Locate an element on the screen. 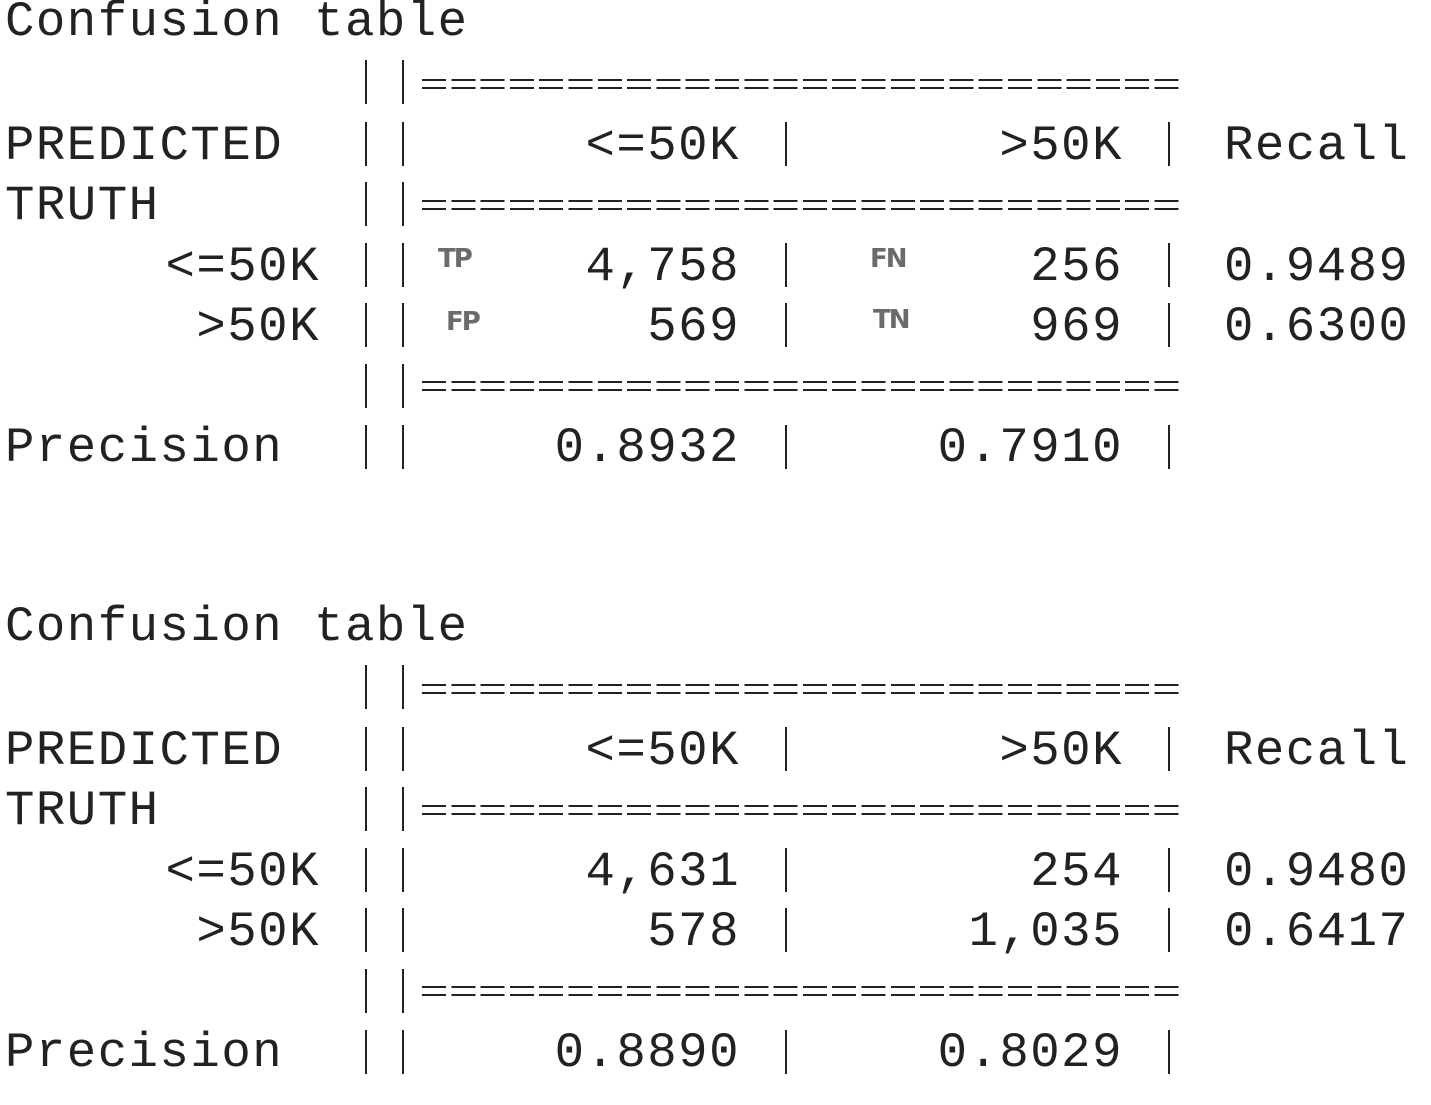 The width and height of the screenshot is (1431, 1105). tp-tag: TP is located at coordinates (455, 259).